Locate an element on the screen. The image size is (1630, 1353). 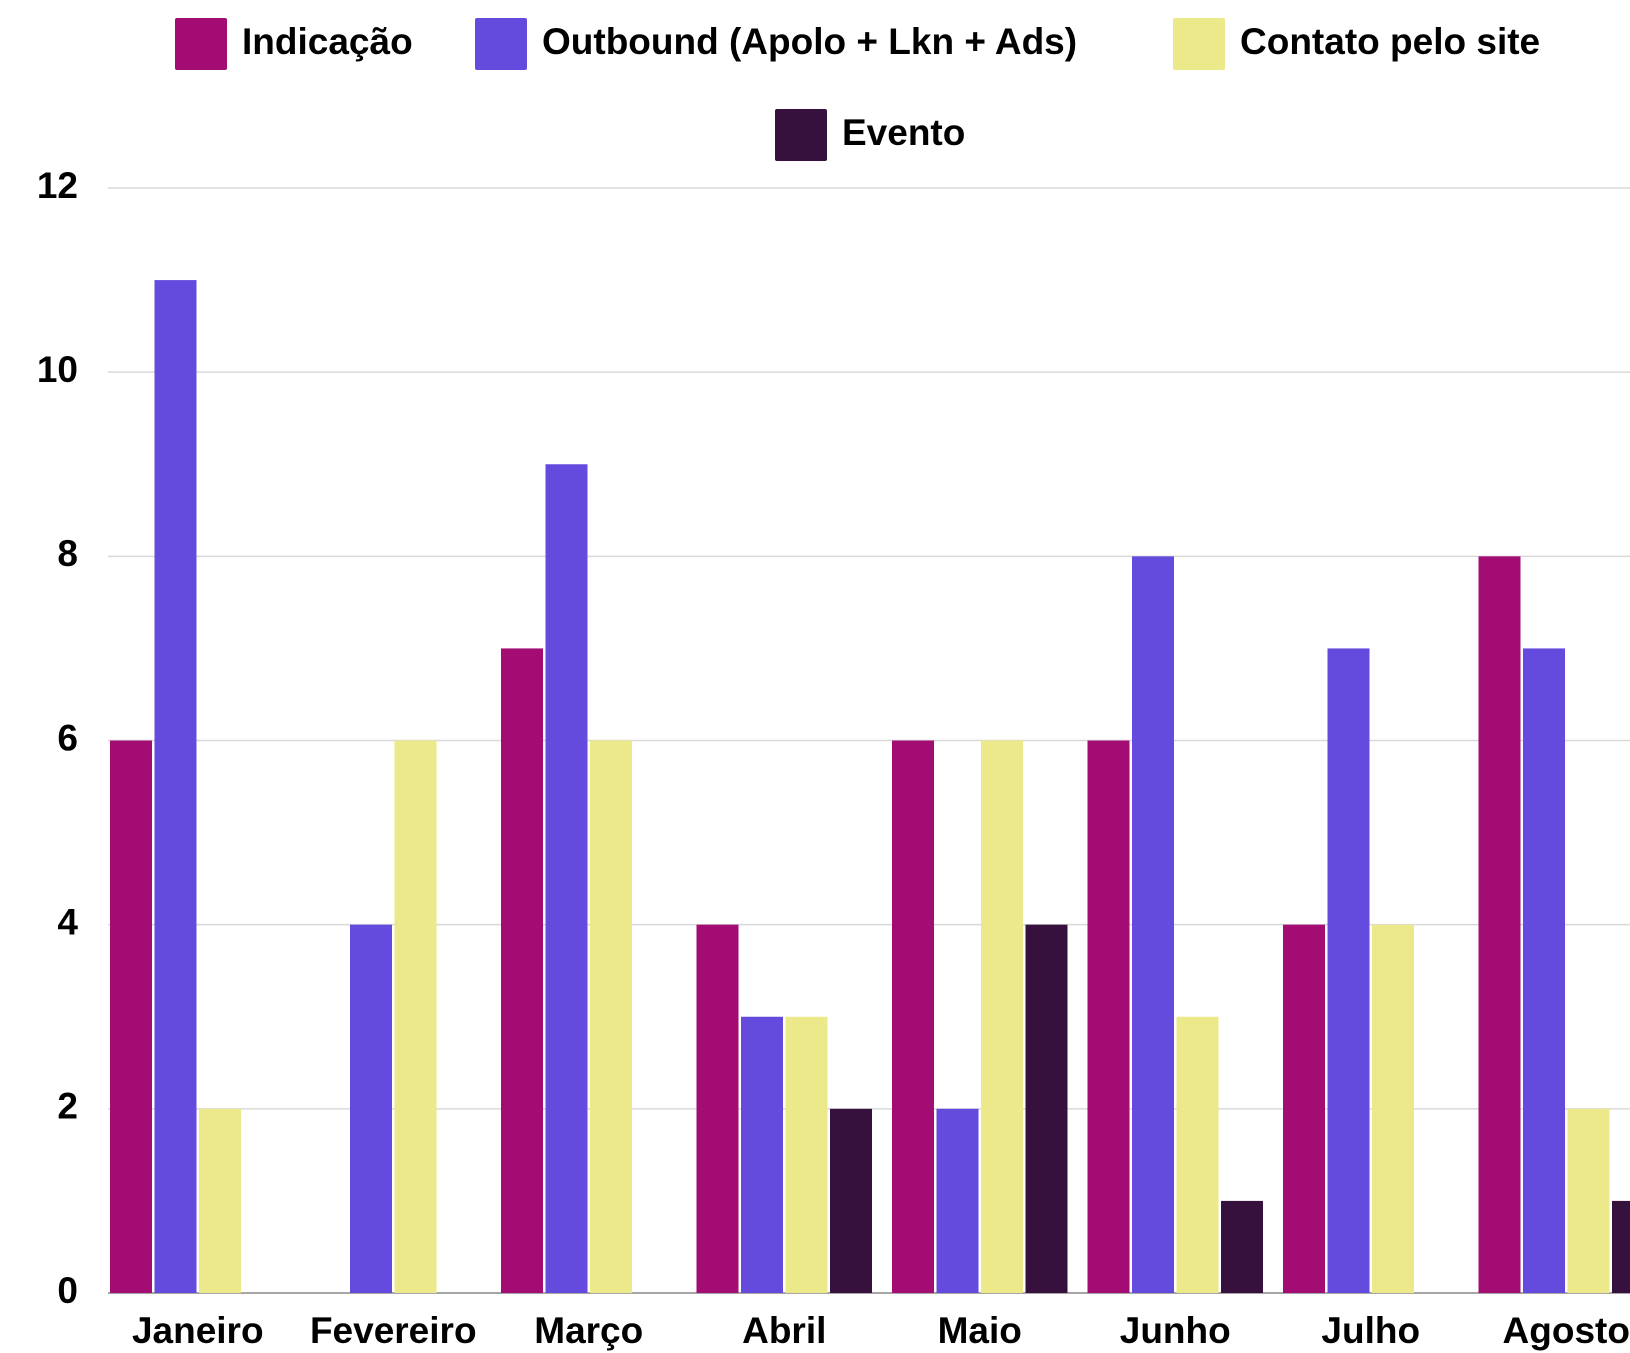
legend-label: Indicação is located at coordinates (327, 41).